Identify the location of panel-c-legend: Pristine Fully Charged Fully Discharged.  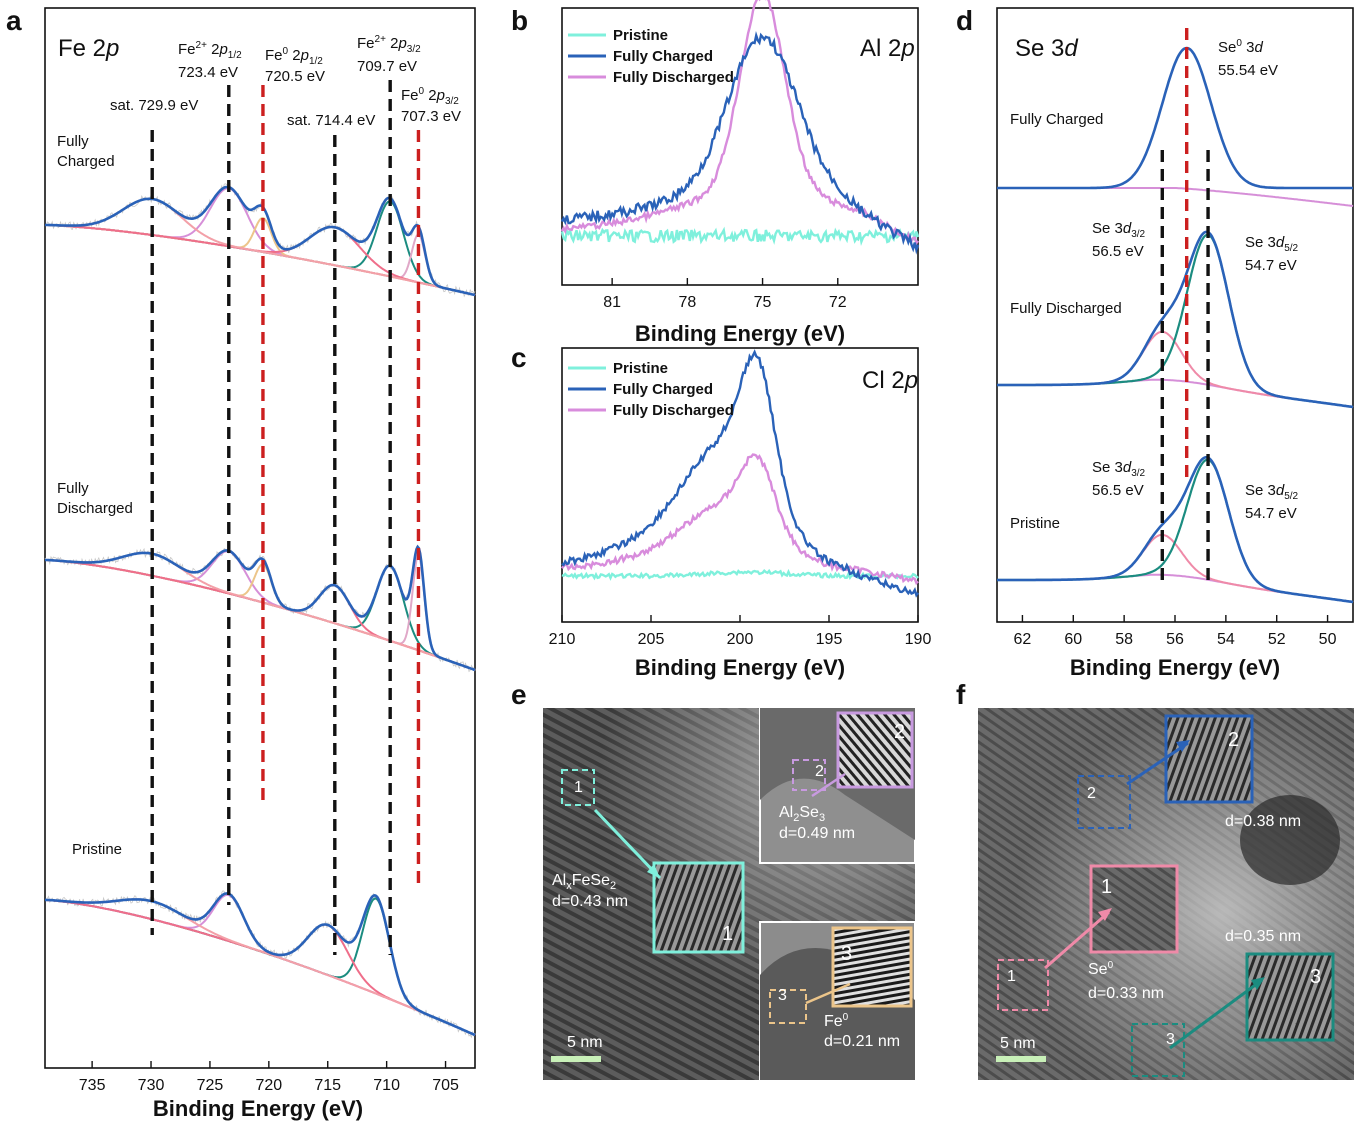
(651, 389).